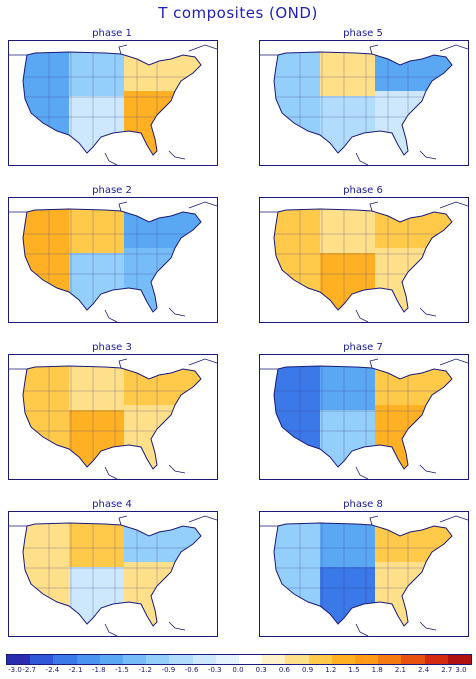 This screenshot has height=679, width=476. Describe the element at coordinates (400, 670) in the screenshot. I see `colorbar-tick-label: 2.1` at that location.